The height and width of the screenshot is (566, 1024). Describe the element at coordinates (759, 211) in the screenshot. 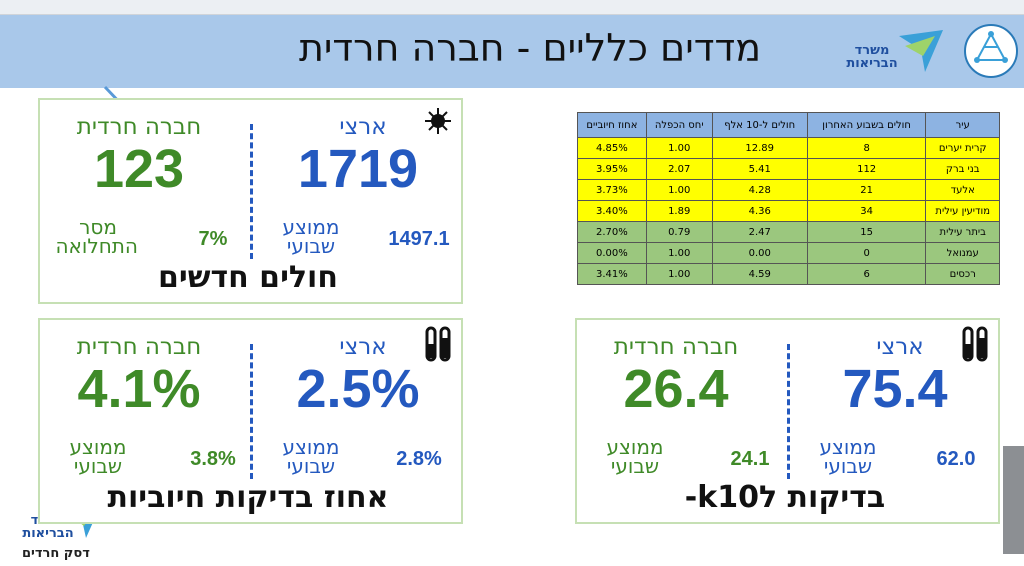

I see `table-cell: 4.36` at that location.